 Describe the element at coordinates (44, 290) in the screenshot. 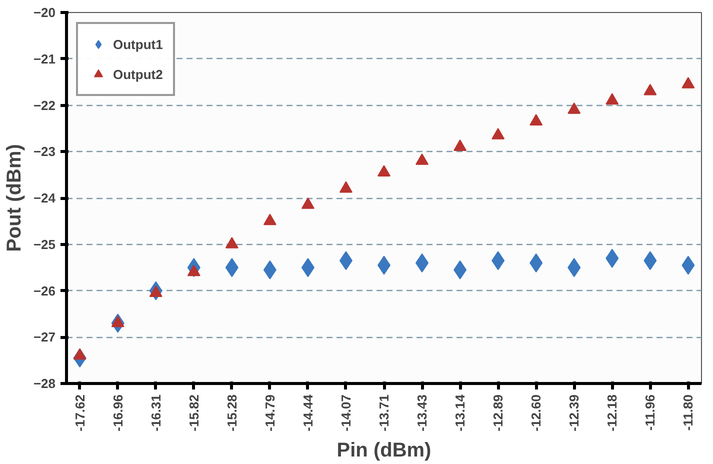

I see `y-tick-label: −26` at that location.